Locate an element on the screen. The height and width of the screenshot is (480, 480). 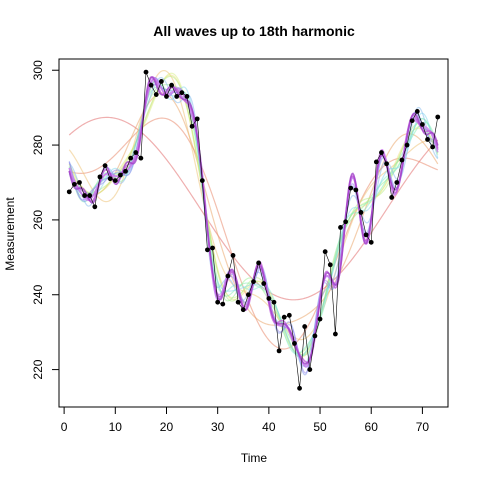
y-axis: 220 240 260 280 300 is located at coordinates (45, 220).